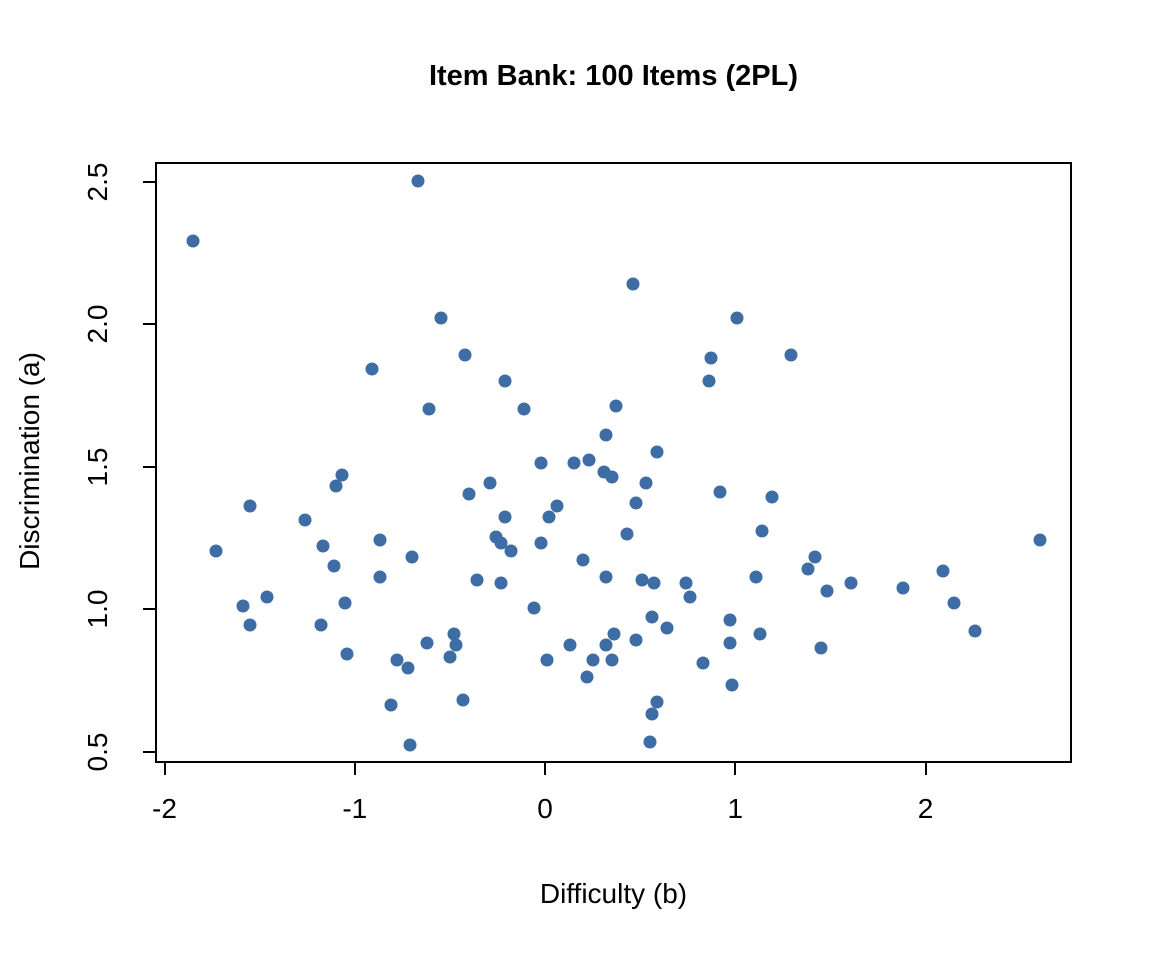 This screenshot has height=960, width=1152. What do you see at coordinates (97, 752) in the screenshot?
I see `y-tick-label-text: 0.5` at bounding box center [97, 752].